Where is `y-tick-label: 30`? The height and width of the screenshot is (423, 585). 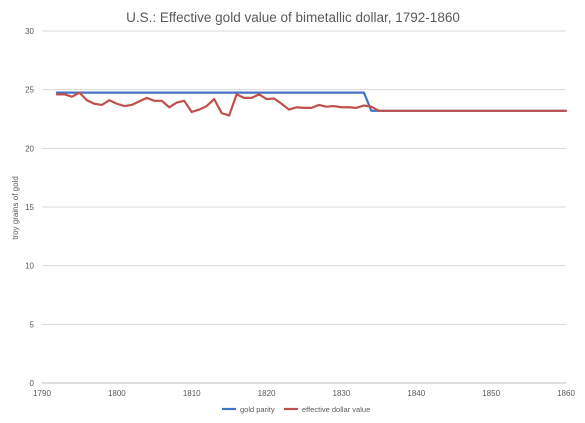 y-tick-label: 30 is located at coordinates (29, 31).